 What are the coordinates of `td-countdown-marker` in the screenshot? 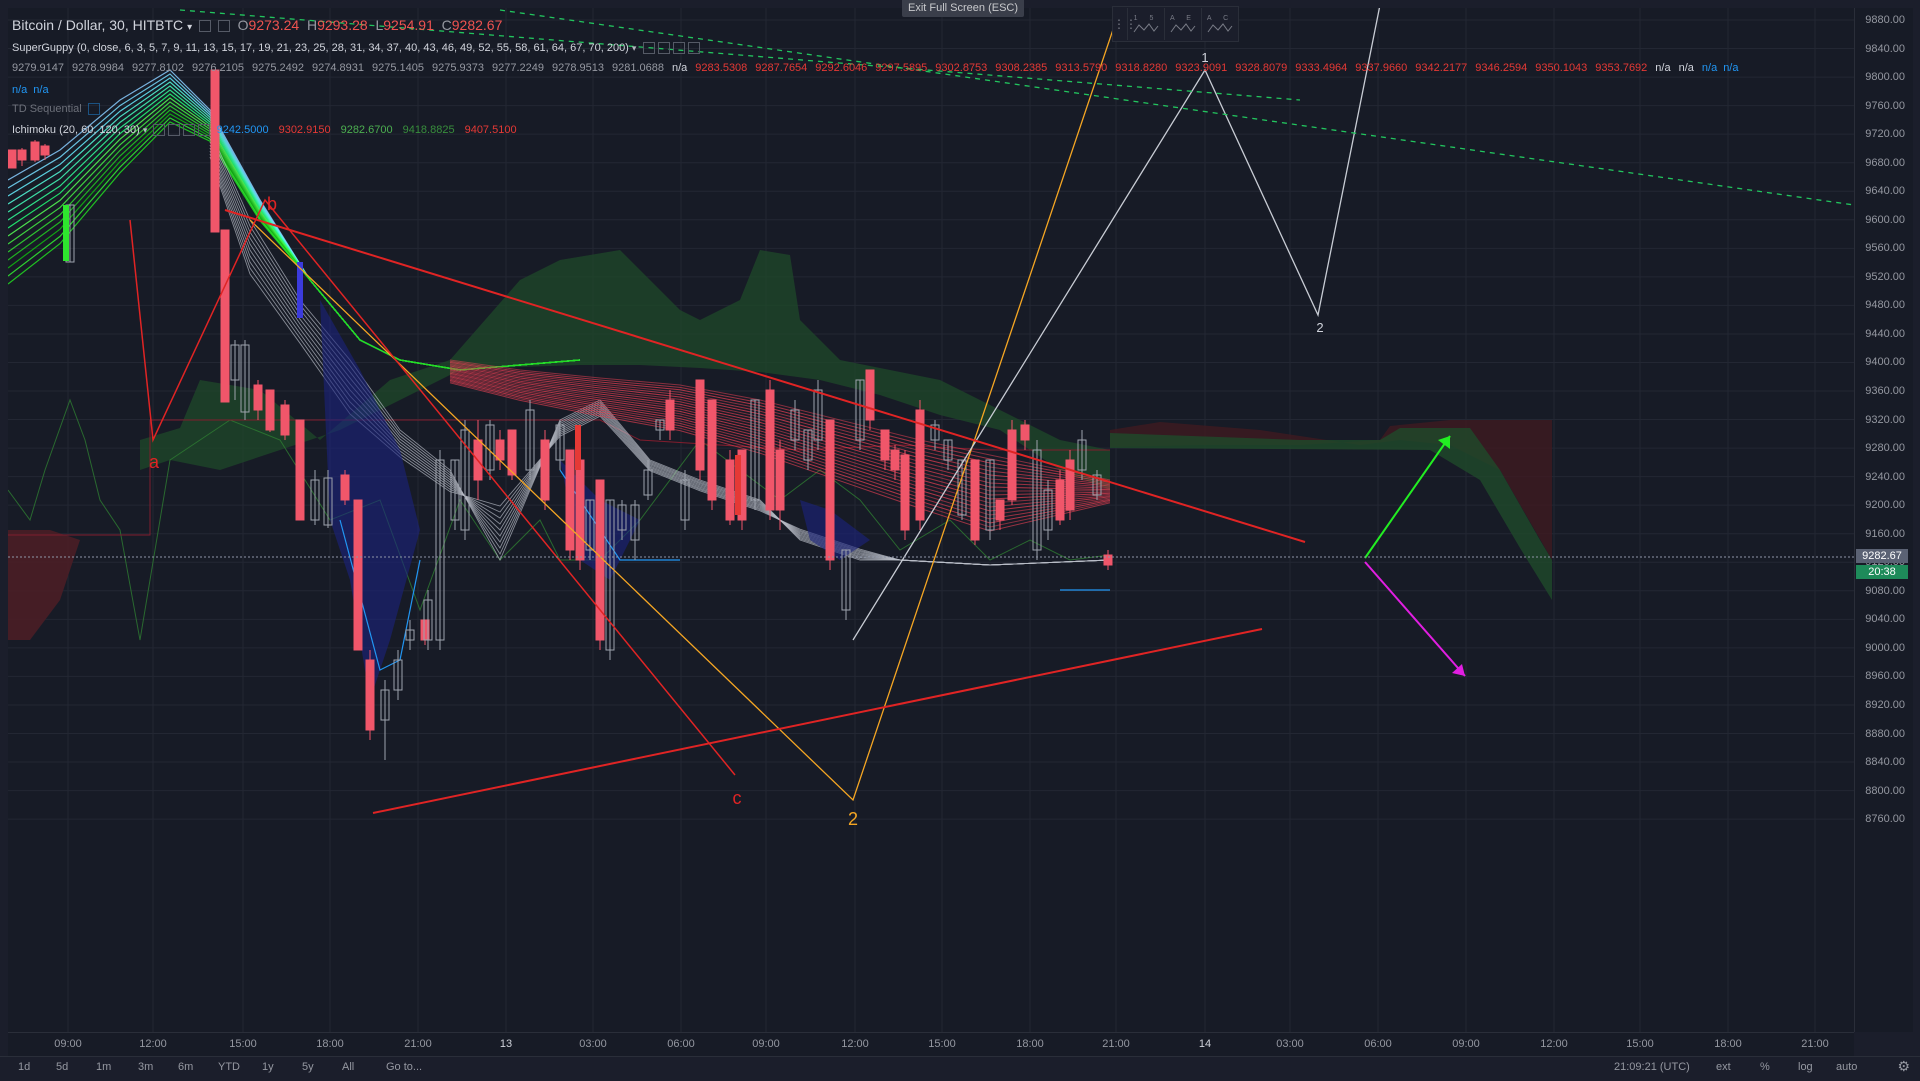 It's located at (578, 447).